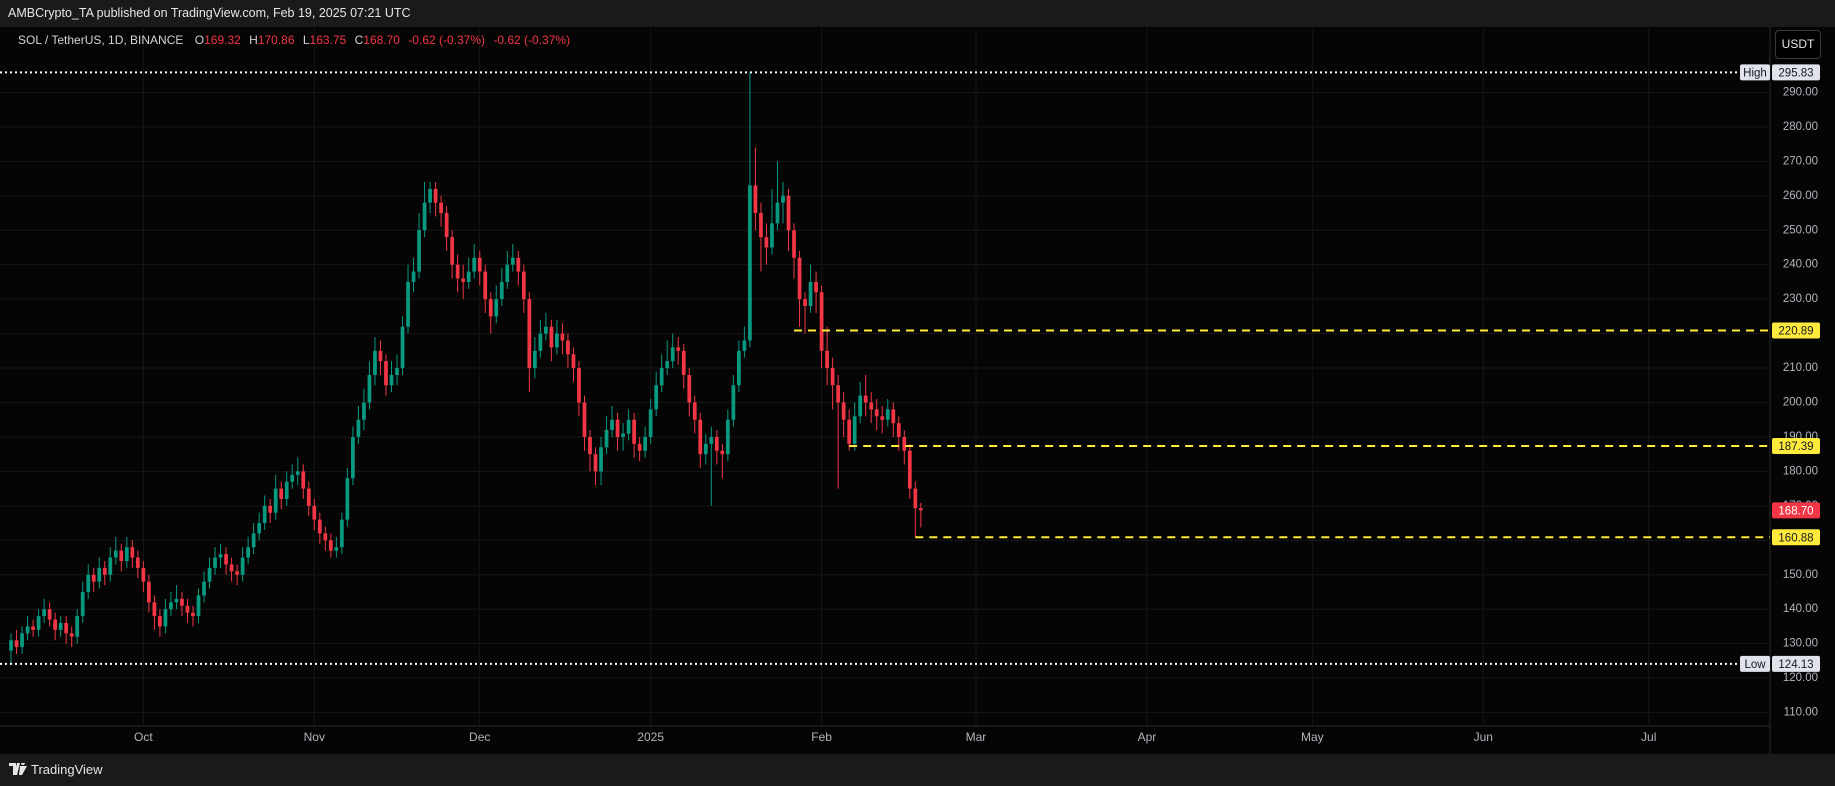 The width and height of the screenshot is (1835, 786). I want to click on y-tick-label: 110.00, so click(1801, 713).